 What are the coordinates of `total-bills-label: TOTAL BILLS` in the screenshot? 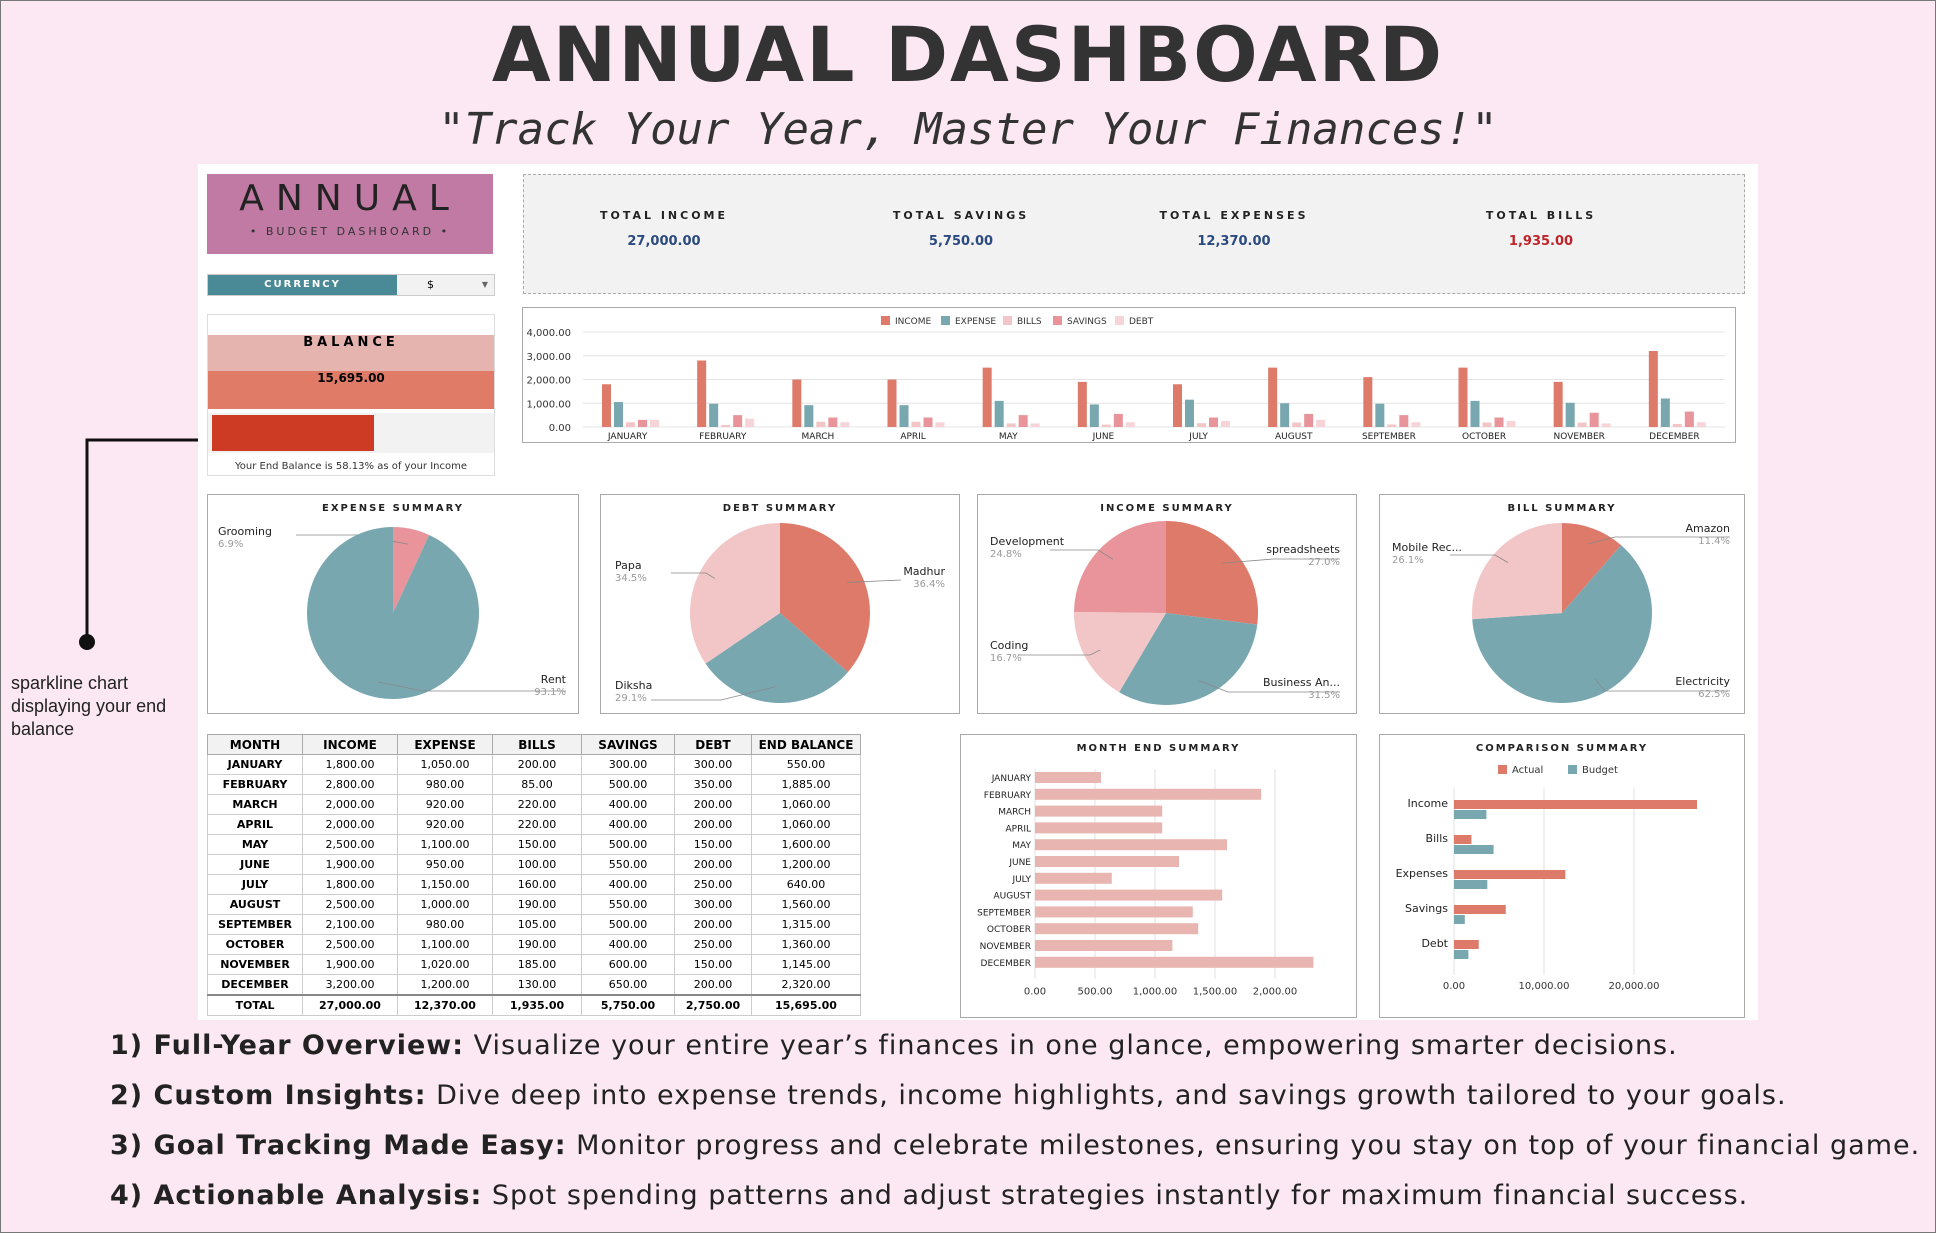 It's located at (1541, 215).